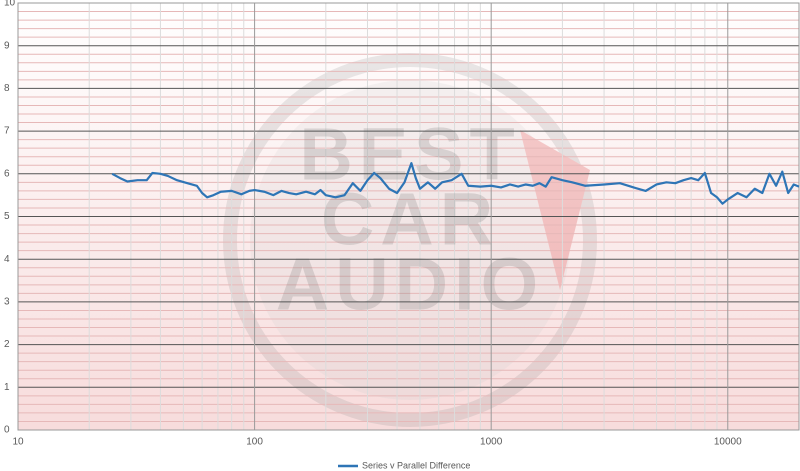 This screenshot has height=471, width=800. Describe the element at coordinates (410, 219) in the screenshot. I see `watermark-text: CAR` at that location.